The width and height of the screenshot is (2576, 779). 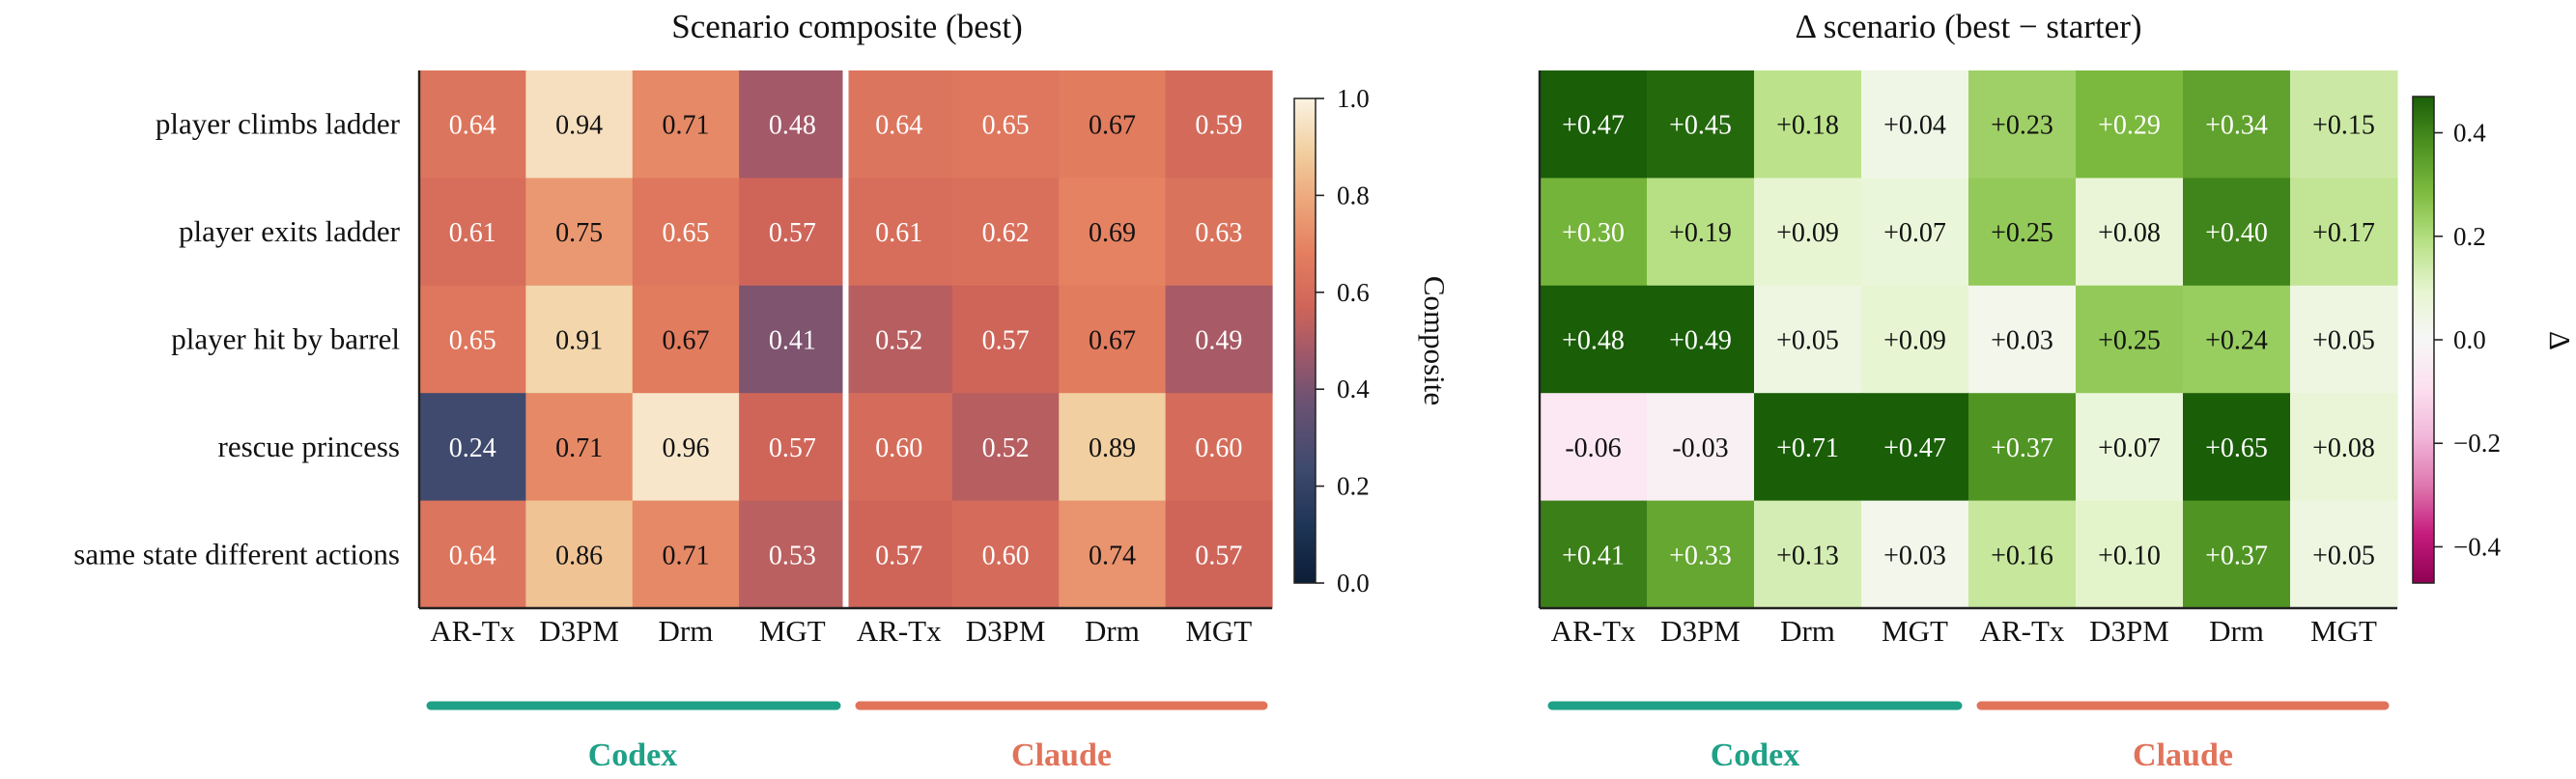 I want to click on cell-value-label: 0.60, so click(x=898, y=448).